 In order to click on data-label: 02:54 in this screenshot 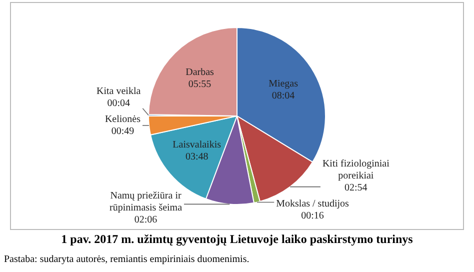, I will do `click(356, 188)`.